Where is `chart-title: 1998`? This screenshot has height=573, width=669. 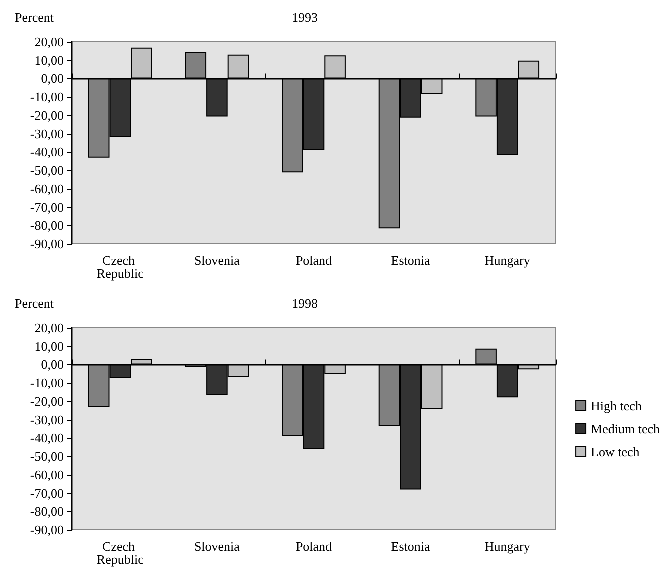
chart-title: 1998 is located at coordinates (305, 303).